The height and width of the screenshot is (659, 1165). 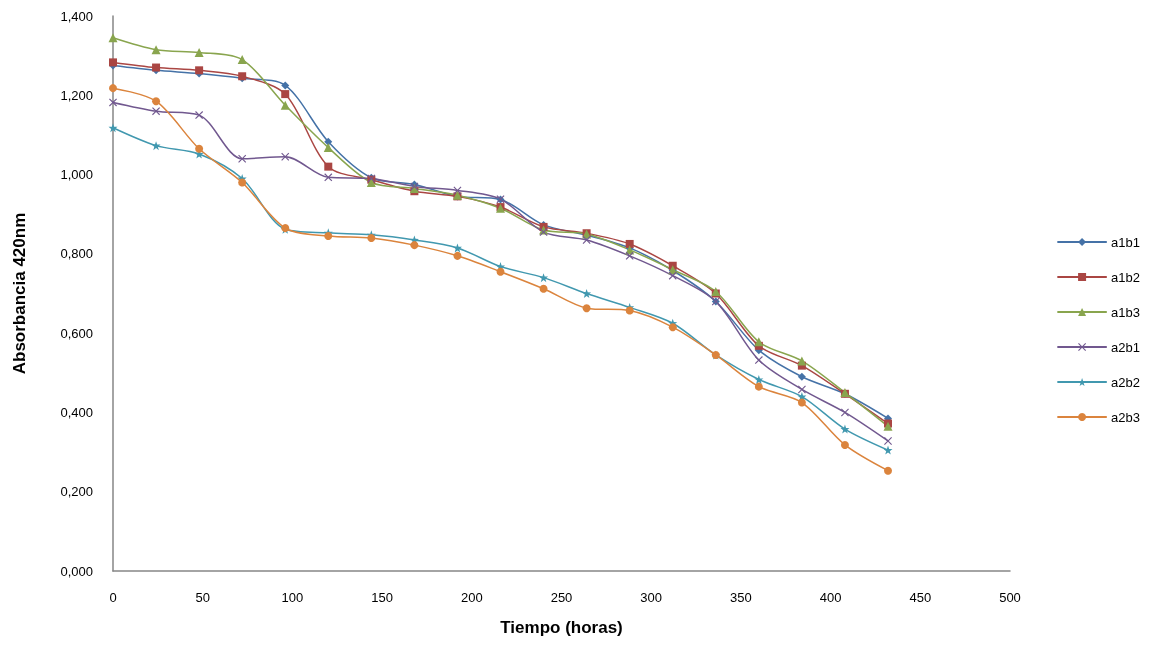 I want to click on legend-label: a1b2, so click(x=1125, y=277).